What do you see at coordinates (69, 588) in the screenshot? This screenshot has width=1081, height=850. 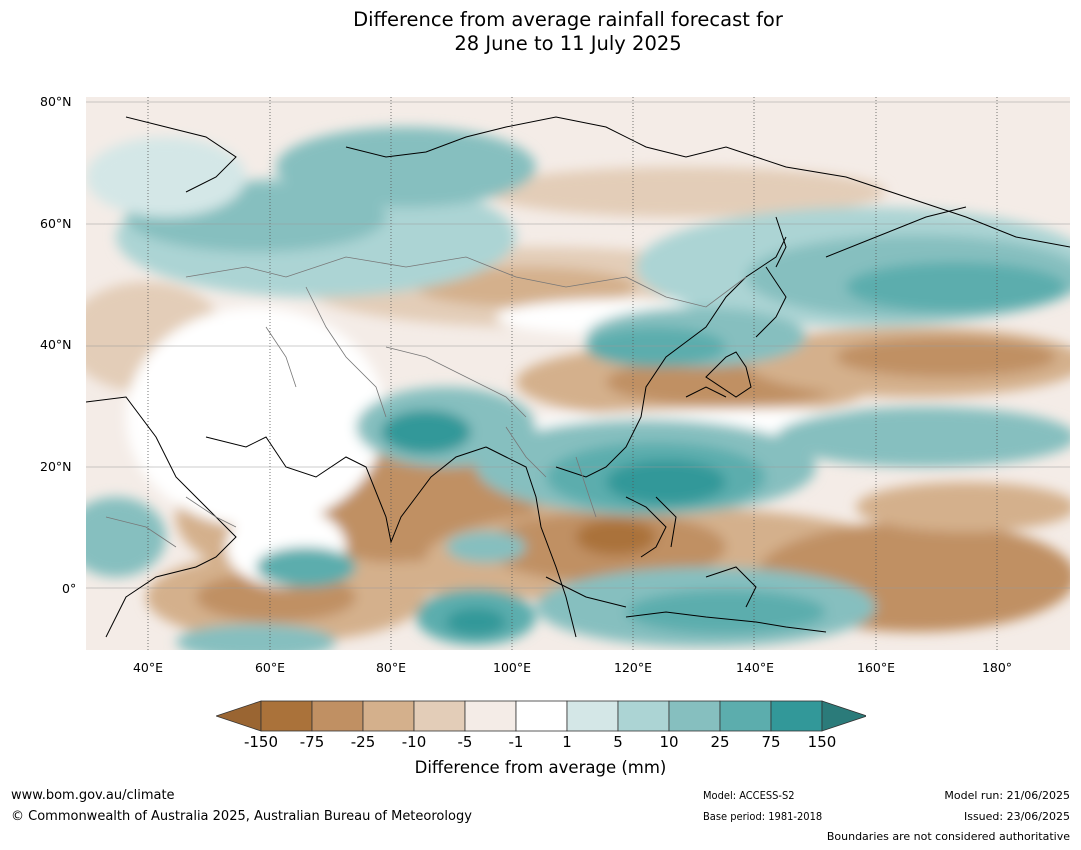 I see `lat-label-0: 0°` at bounding box center [69, 588].